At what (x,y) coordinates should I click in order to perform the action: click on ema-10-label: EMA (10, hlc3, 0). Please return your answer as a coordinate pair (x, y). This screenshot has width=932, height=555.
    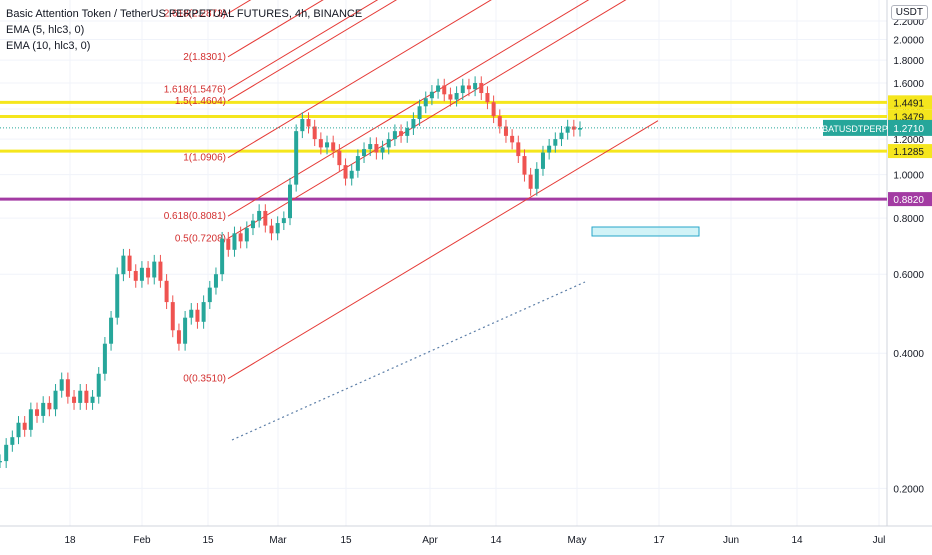
    Looking at the image, I should click on (48, 46).